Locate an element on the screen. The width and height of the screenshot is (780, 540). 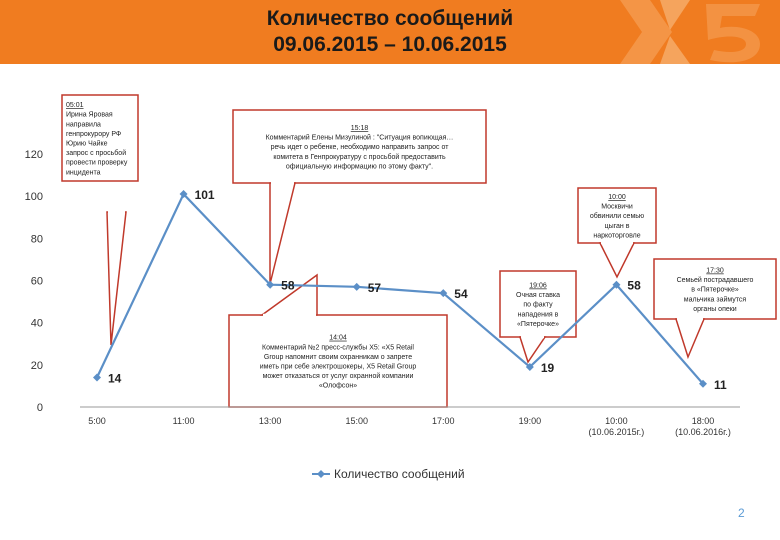
callout-time: 05:01 is located at coordinates (75, 105).